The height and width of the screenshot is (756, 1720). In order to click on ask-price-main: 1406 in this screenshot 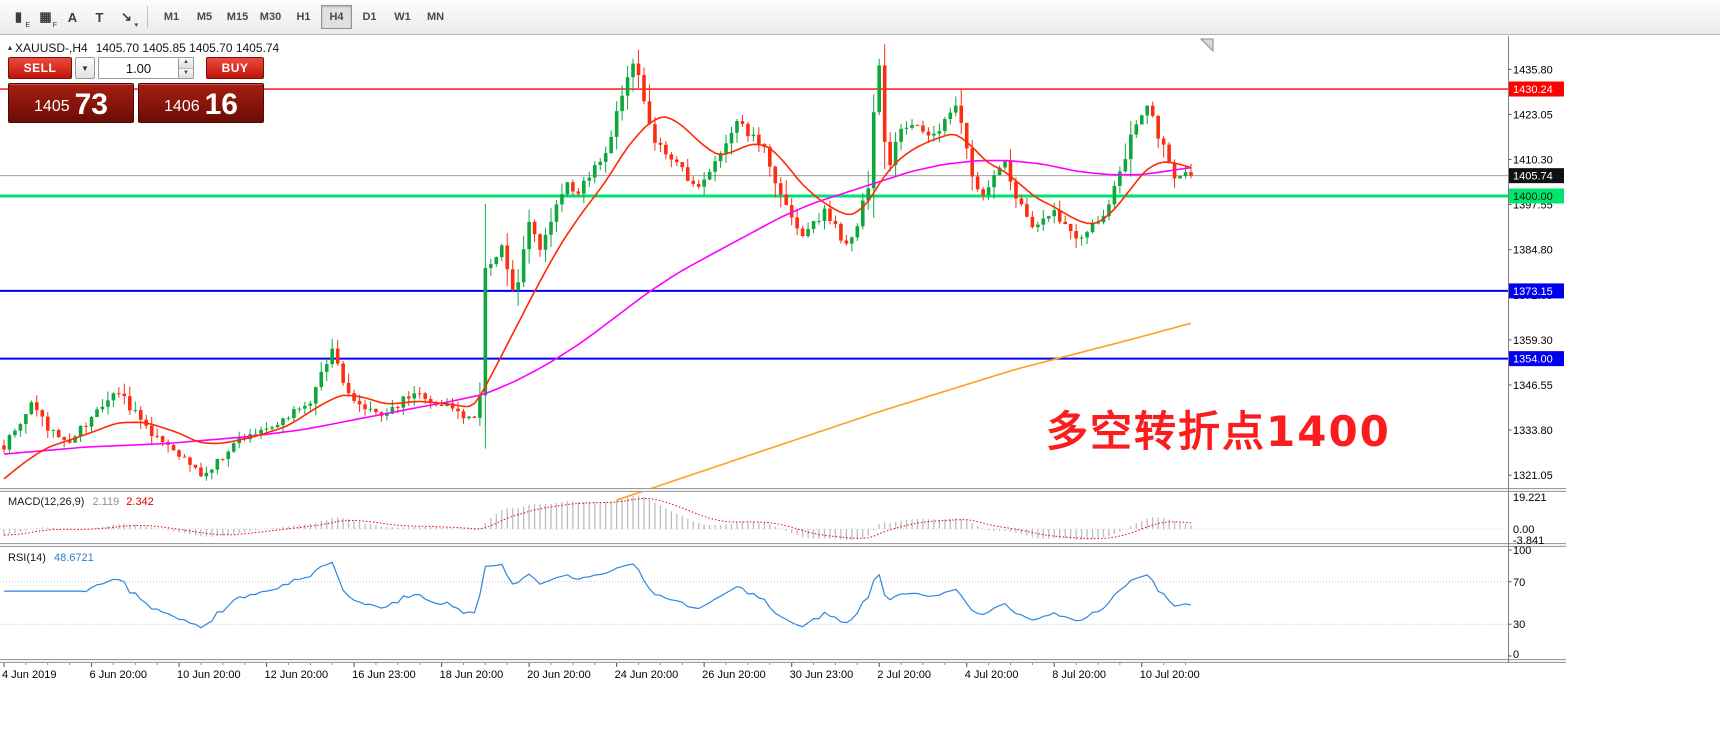, I will do `click(182, 106)`.